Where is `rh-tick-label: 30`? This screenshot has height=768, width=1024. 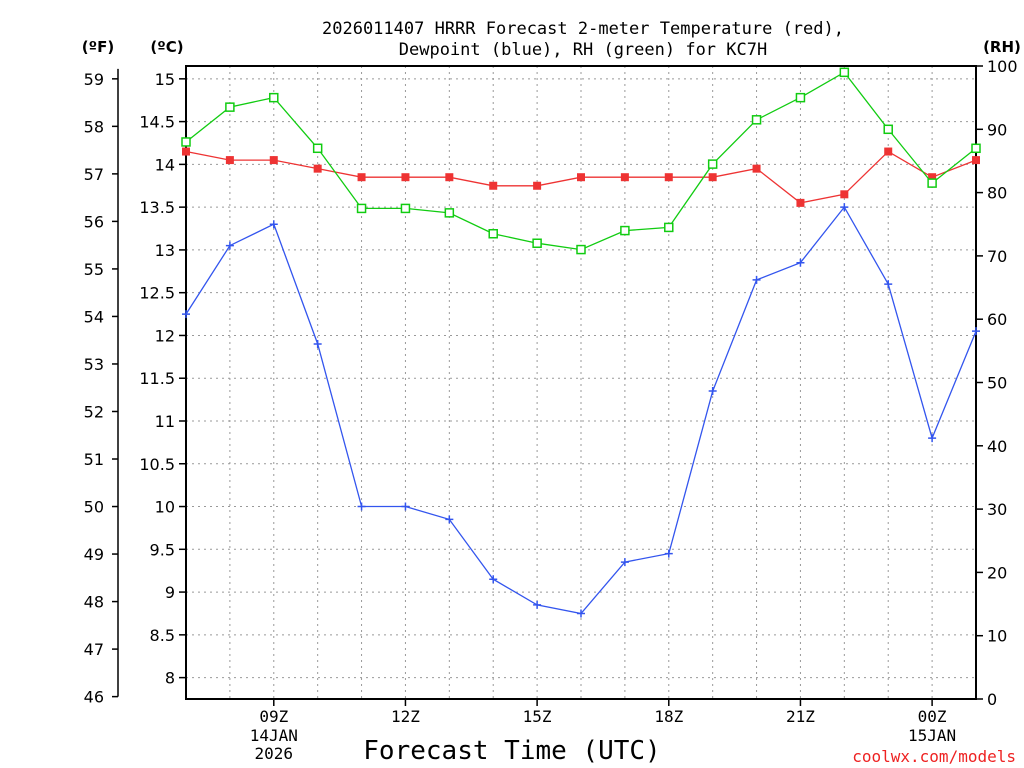 rh-tick-label: 30 is located at coordinates (997, 509).